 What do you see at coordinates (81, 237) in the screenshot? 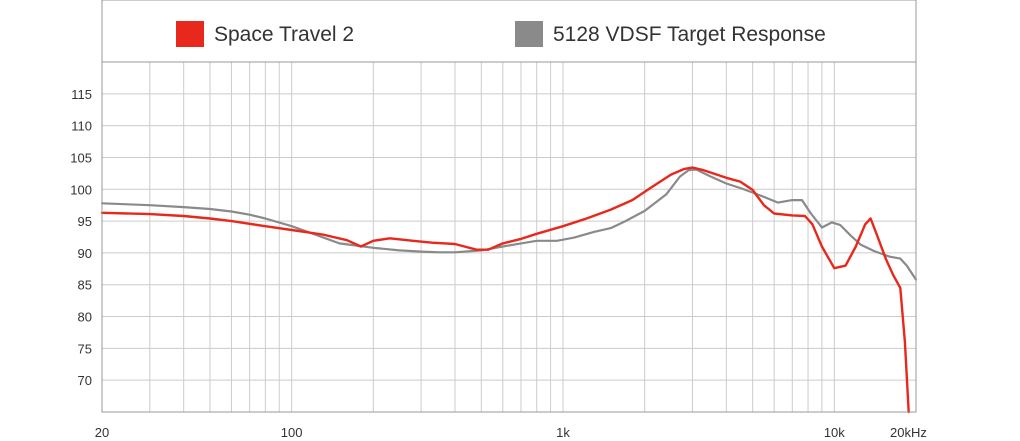
I see `y-axis-ticks: 70 75 80 85 90 95 100 105 110 115` at bounding box center [81, 237].